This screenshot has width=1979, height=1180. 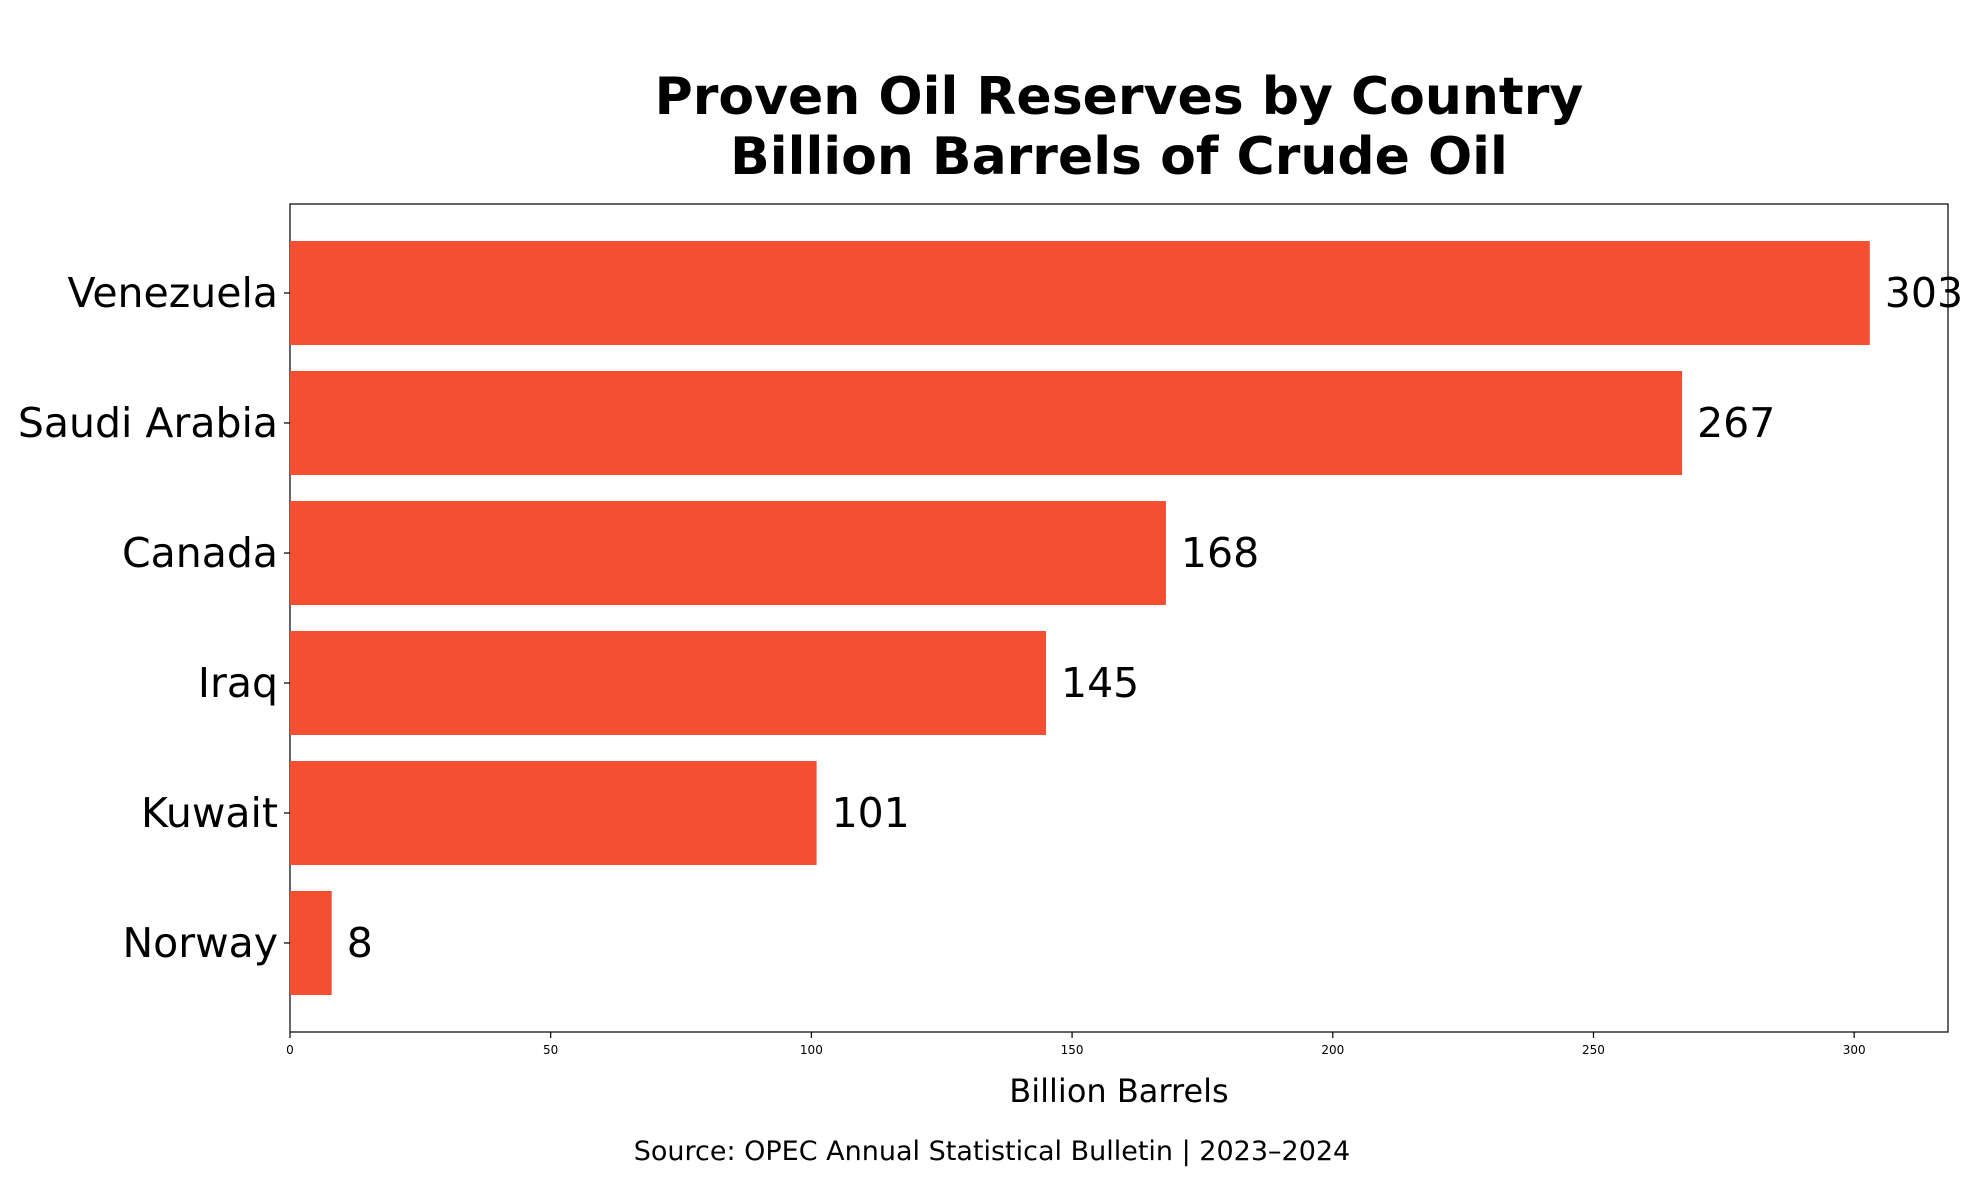 I want to click on category-label: Norway, so click(x=200, y=943).